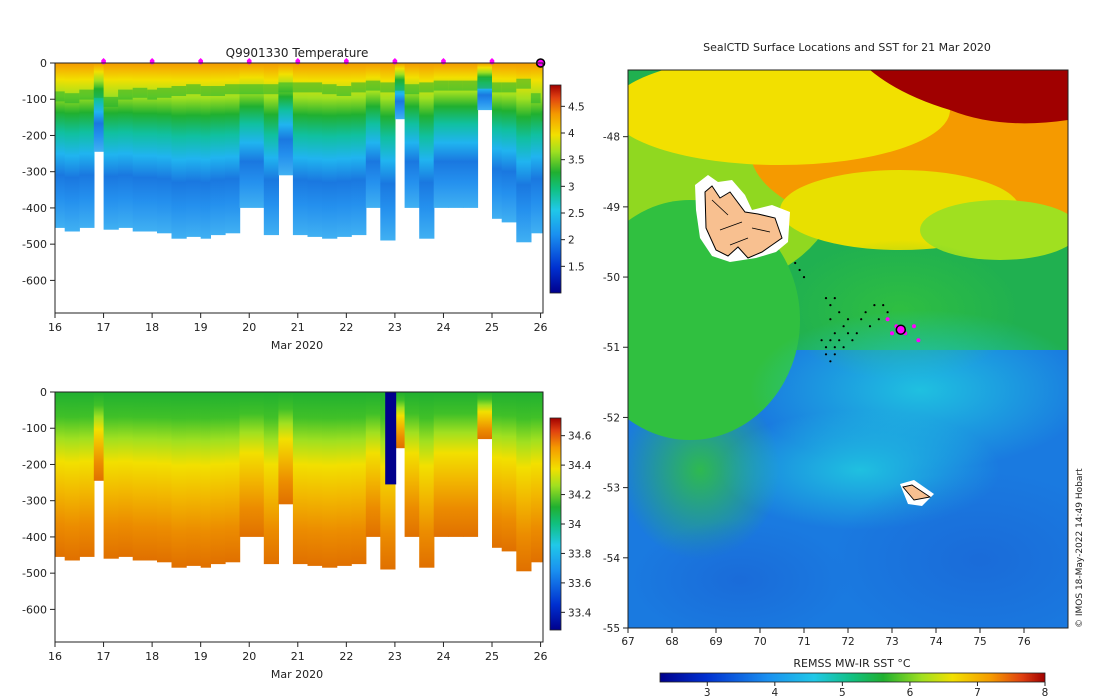 The height and width of the screenshot is (700, 1100). What do you see at coordinates (580, 584) in the screenshot?
I see `colorbar-tick-label: 33.6` at bounding box center [580, 584].